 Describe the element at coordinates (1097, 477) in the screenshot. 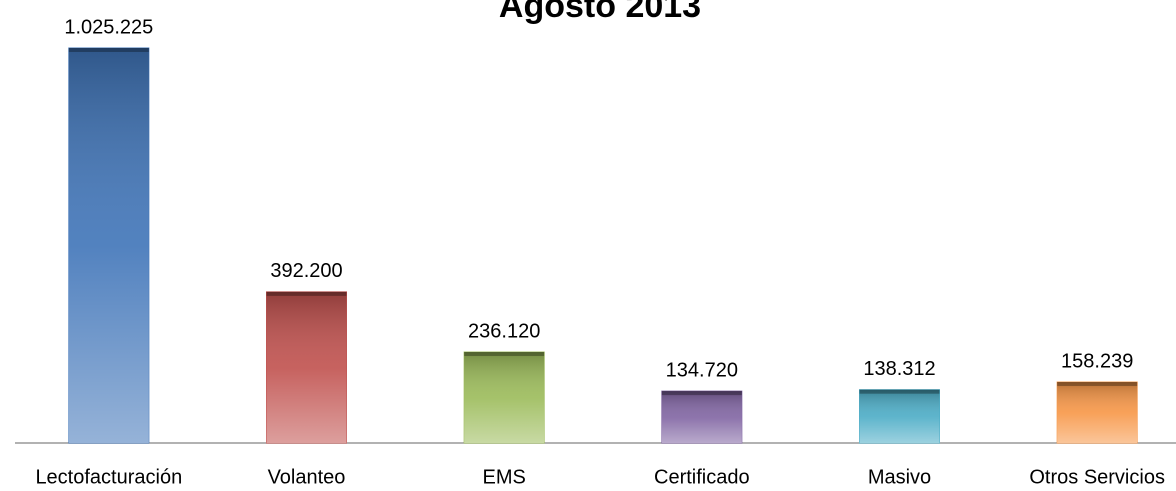

I see `x-tick-label: Otros Servicios` at that location.